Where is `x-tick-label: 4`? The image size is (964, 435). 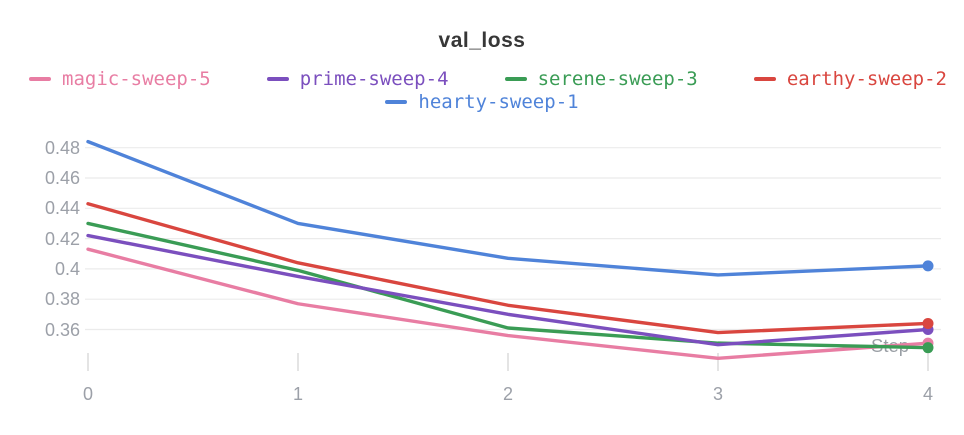 x-tick-label: 4 is located at coordinates (927, 394).